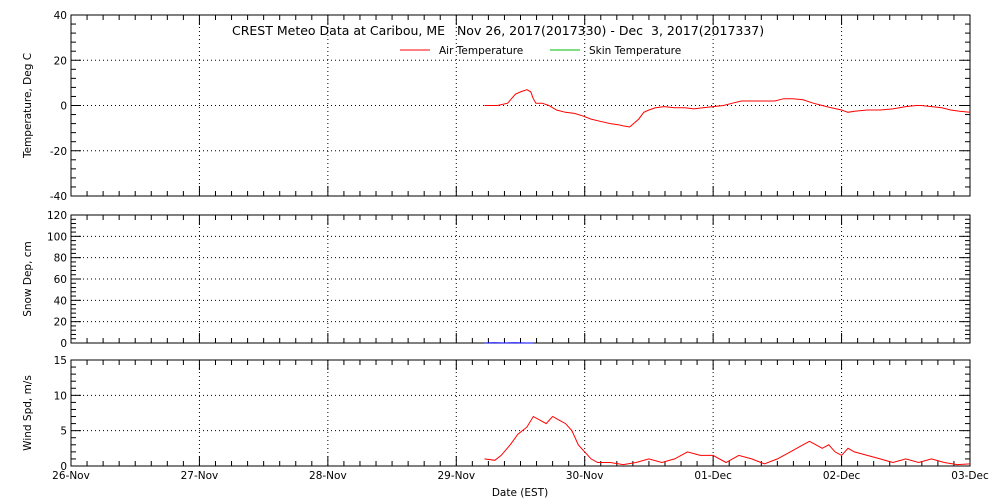 This screenshot has width=1000, height=500. Describe the element at coordinates (63, 432) in the screenshot. I see `y-tick-label: 5` at that location.